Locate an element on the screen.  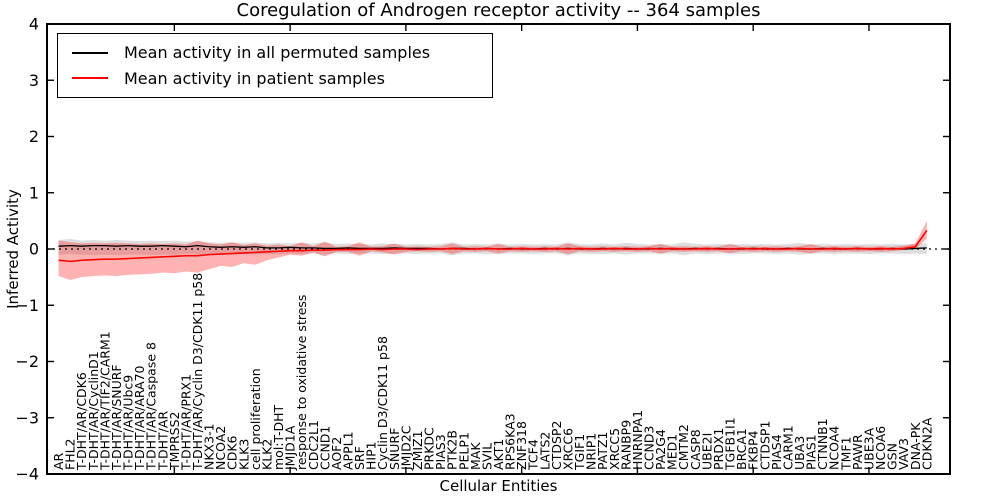
legend-item-permuted: Mean activity in all permuted samples is located at coordinates (275, 52).